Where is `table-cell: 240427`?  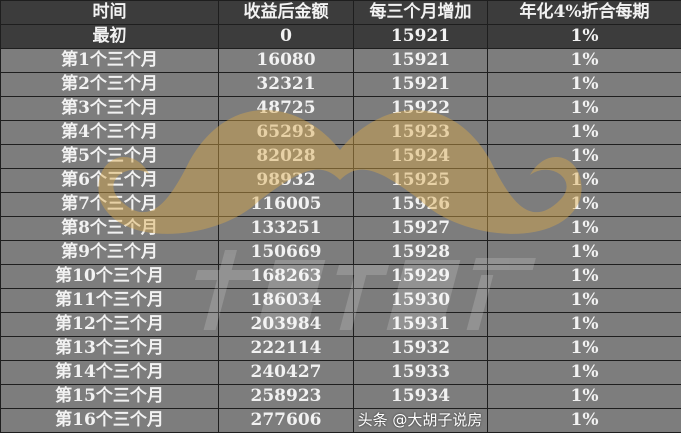
table-cell: 240427 is located at coordinates (286, 373).